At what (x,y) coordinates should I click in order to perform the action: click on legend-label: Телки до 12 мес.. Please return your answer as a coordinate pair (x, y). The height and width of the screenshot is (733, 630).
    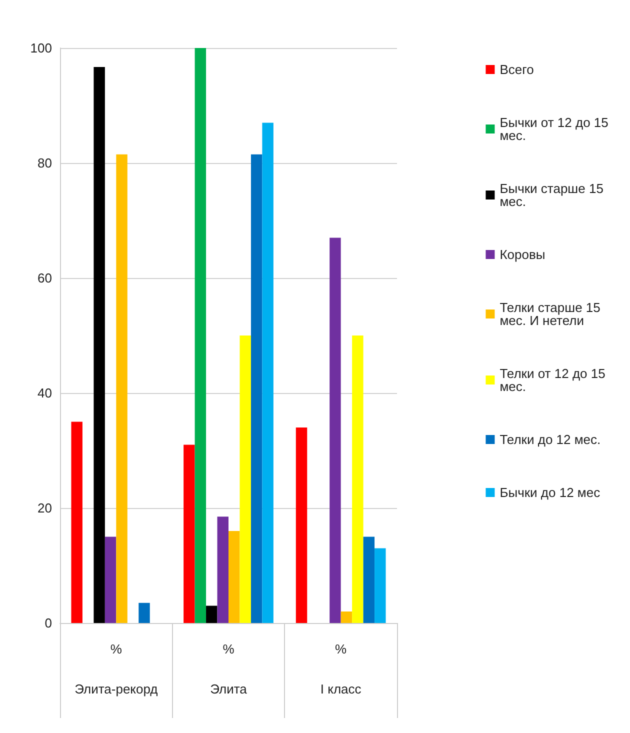
    Looking at the image, I should click on (550, 439).